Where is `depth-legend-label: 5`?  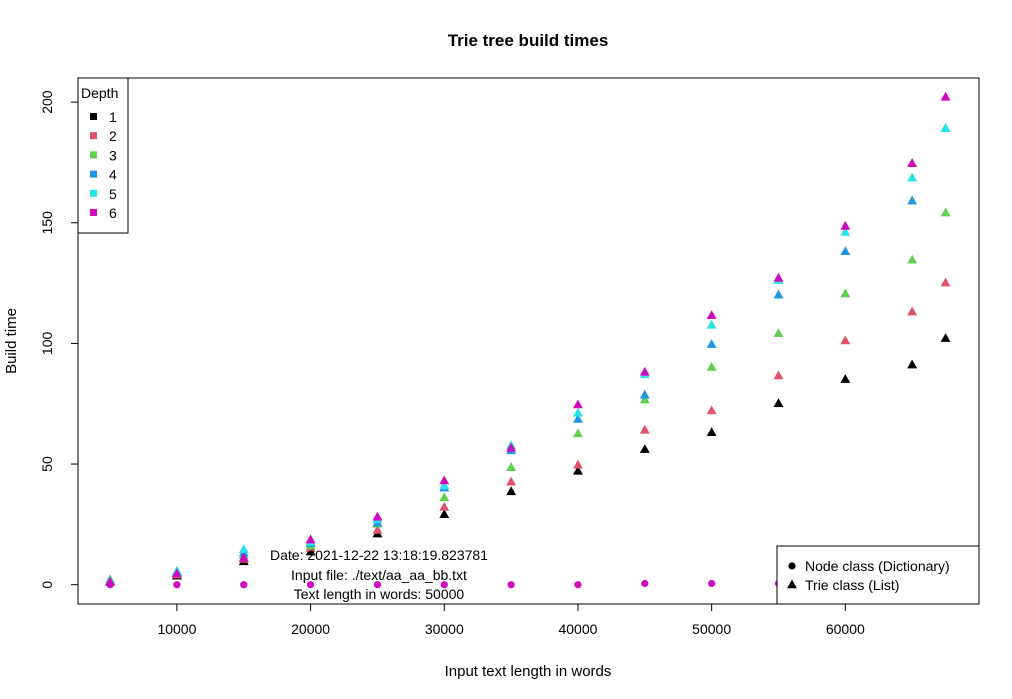
depth-legend-label: 5 is located at coordinates (113, 194).